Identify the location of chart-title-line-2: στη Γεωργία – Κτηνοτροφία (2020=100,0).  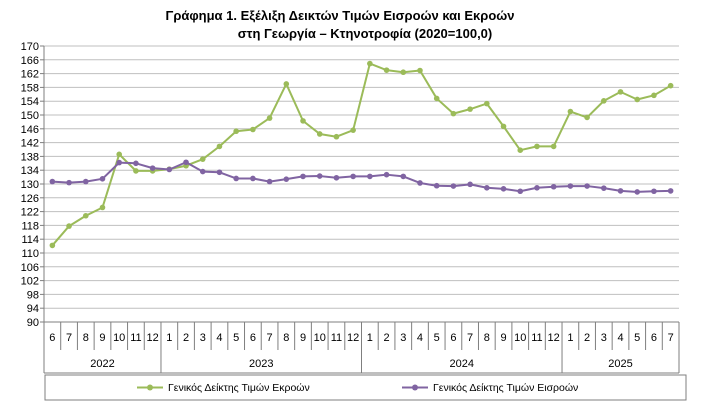
(365, 33).